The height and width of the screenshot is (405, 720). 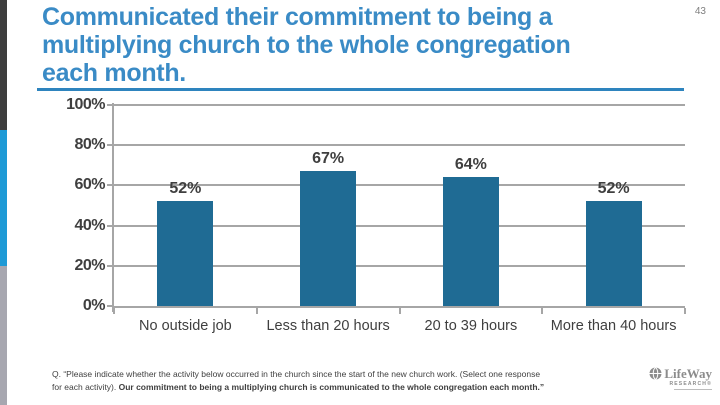 I want to click on y-axis-label: 20%, so click(x=89, y=265).